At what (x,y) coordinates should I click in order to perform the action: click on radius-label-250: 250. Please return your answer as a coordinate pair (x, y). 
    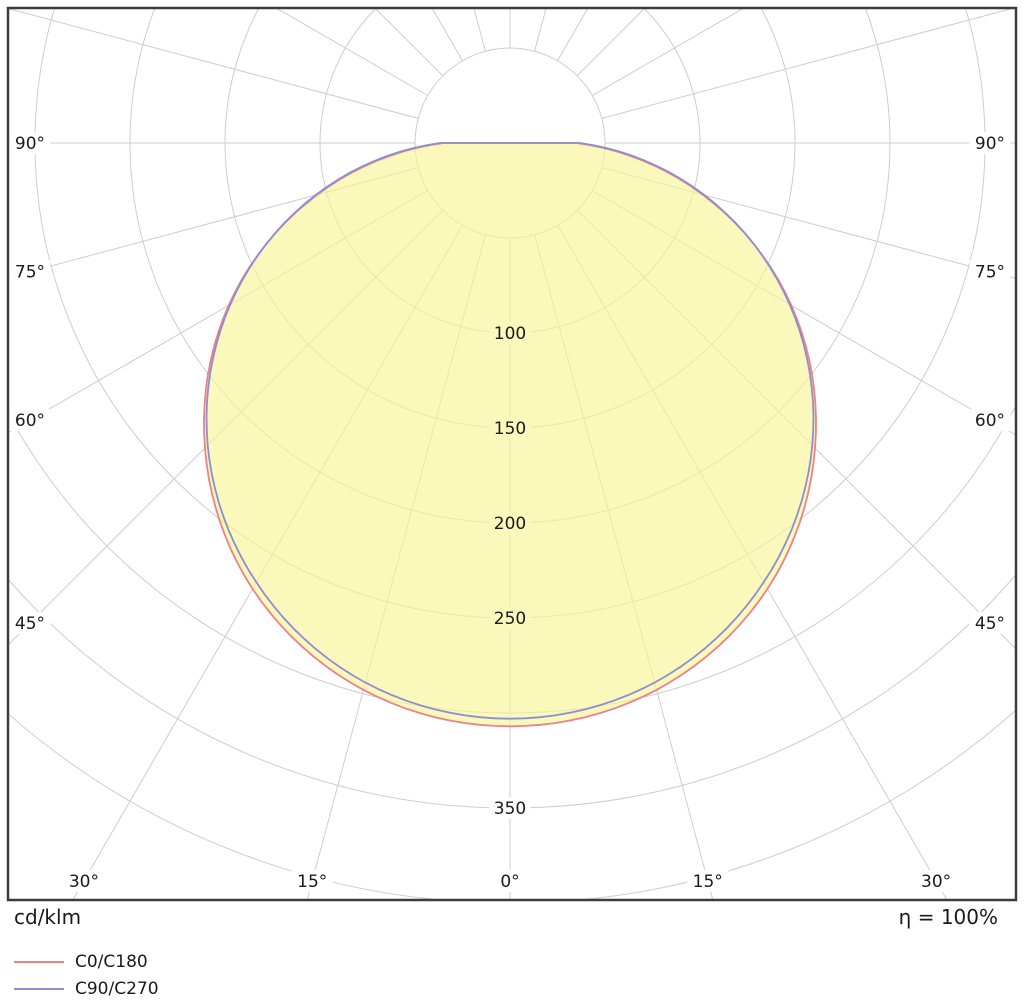
    Looking at the image, I should click on (510, 619).